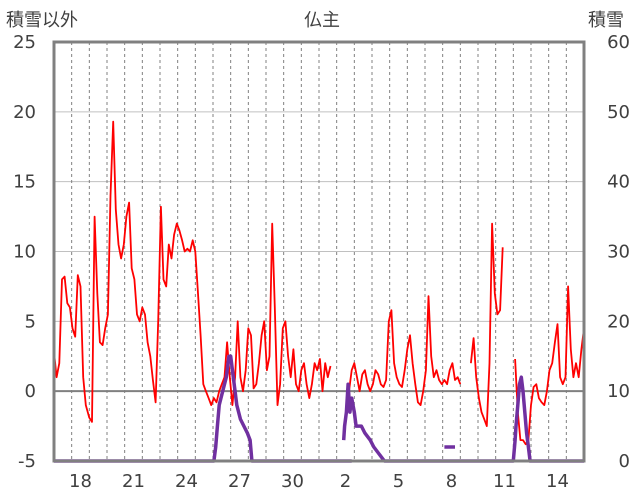 Image resolution: width=636 pixels, height=501 pixels. I want to click on left-tick-label: 20, so click(24, 112).